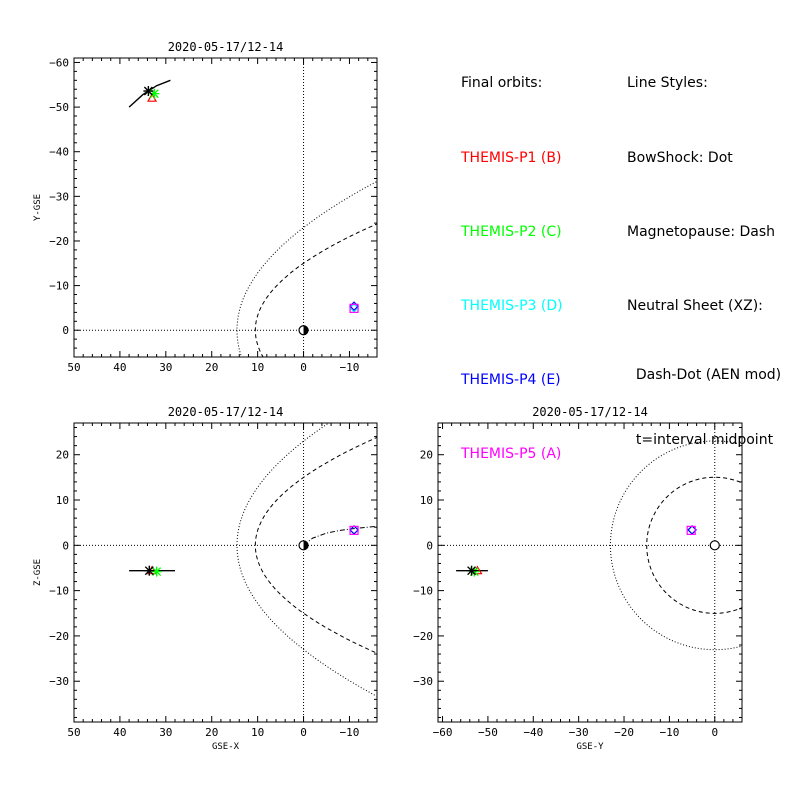 The image size is (800, 800). Describe the element at coordinates (667, 83) in the screenshot. I see `line-styles-header: Line Styles:` at that location.